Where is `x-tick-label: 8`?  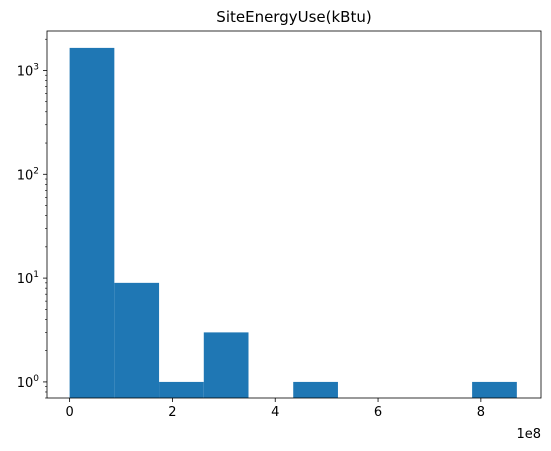 x-tick-label: 8 is located at coordinates (481, 412).